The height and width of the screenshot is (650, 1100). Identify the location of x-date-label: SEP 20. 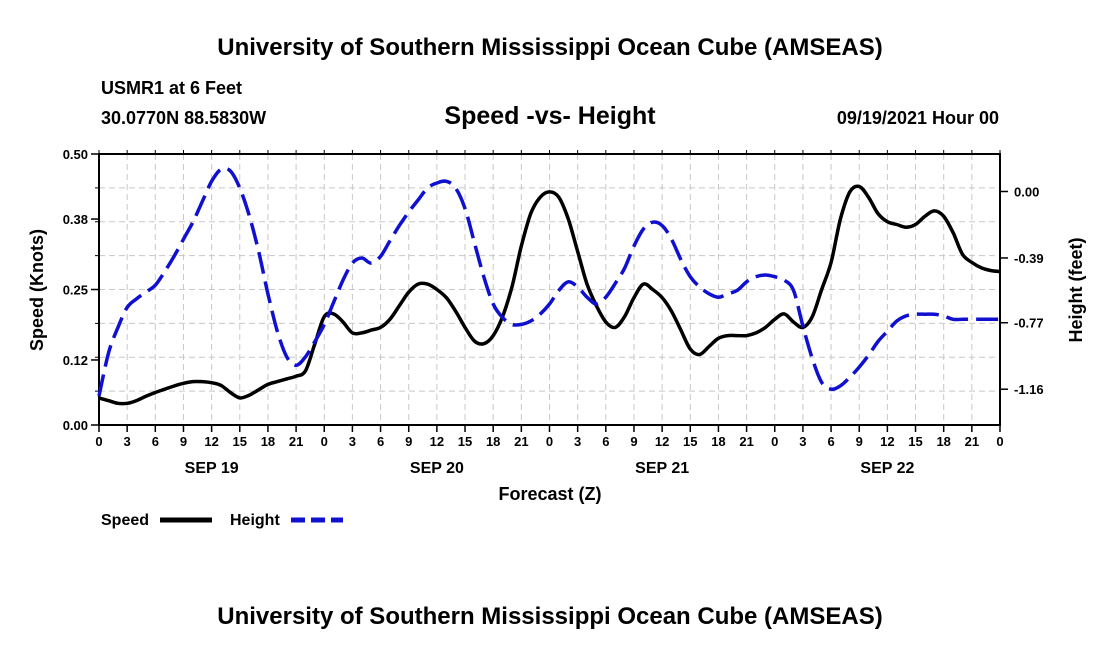
(437, 468).